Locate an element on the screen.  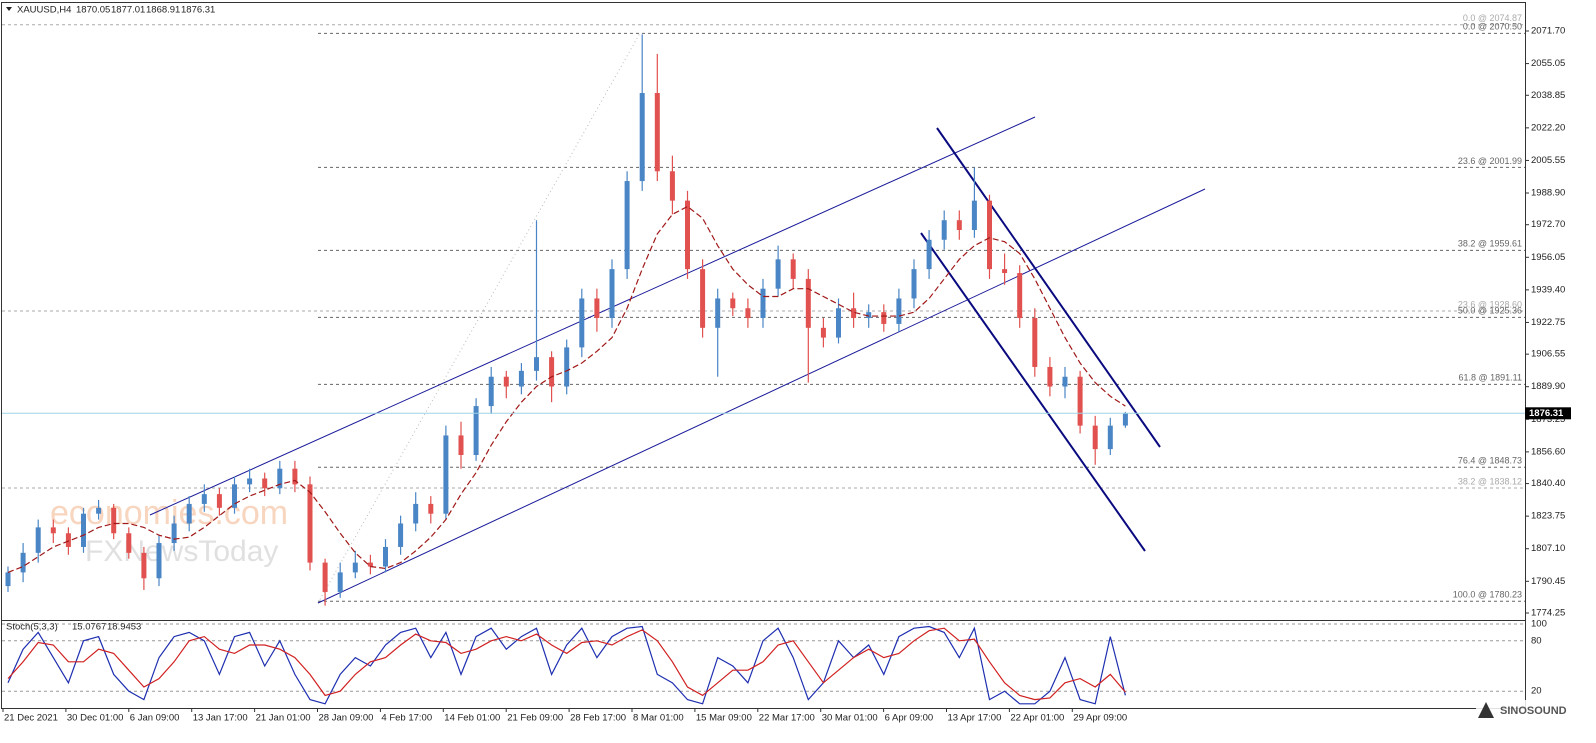
x-tick-label: 22 Apr 01:00 is located at coordinates (1037, 718).